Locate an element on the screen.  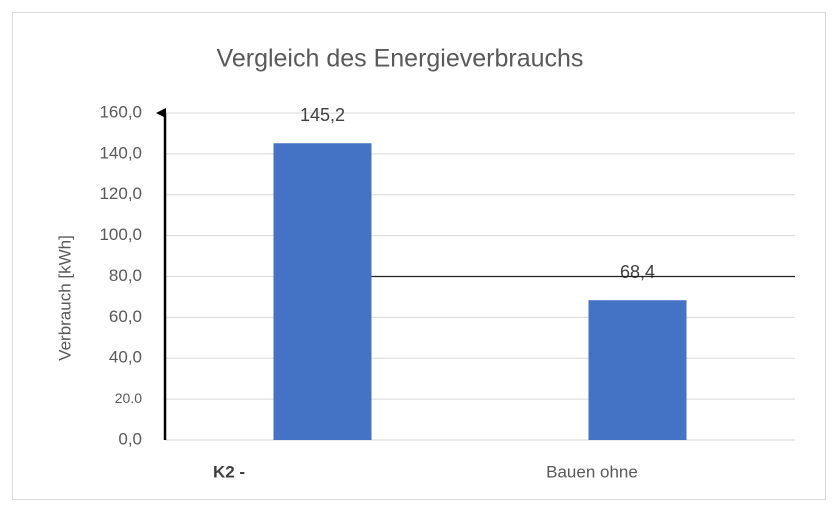
y-tick-label: 120,0 is located at coordinates (120, 193).